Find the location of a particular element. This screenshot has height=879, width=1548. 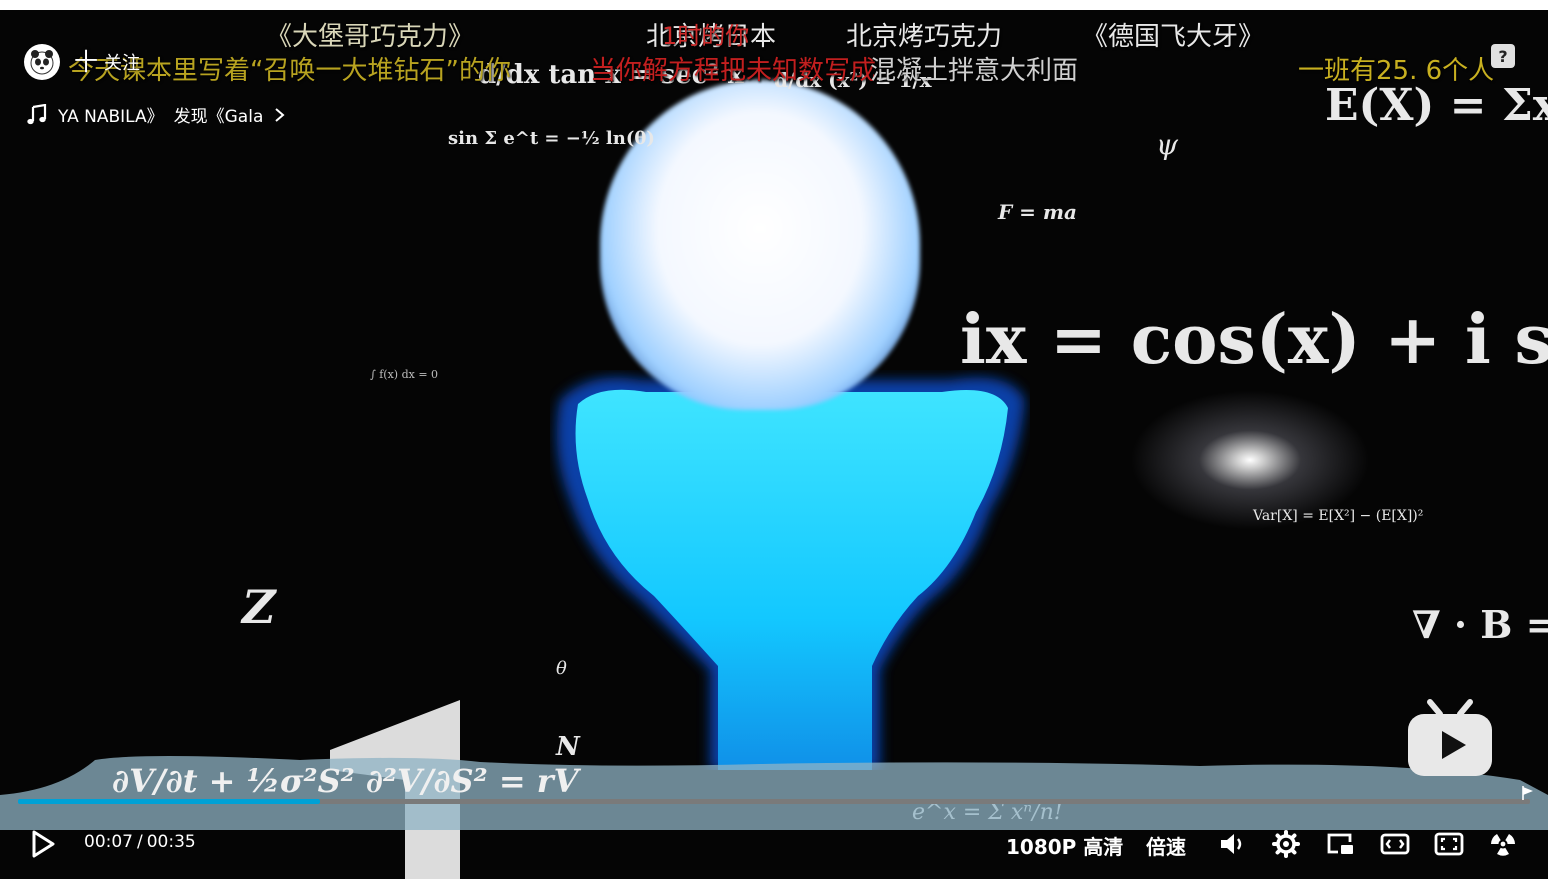

danmaku-comment: 北京烤日本 is located at coordinates (711, 37).